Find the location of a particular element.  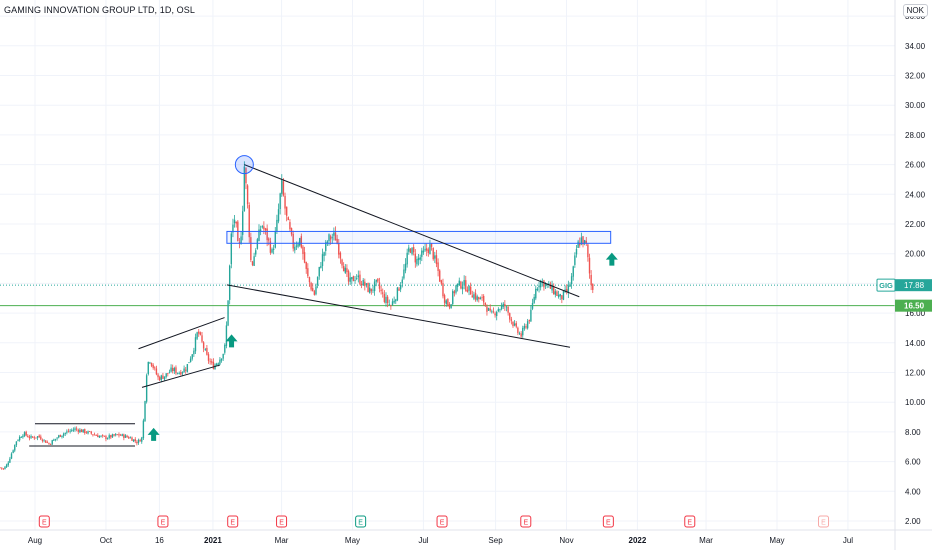

y-tick-label: 8.00 is located at coordinates (913, 432).